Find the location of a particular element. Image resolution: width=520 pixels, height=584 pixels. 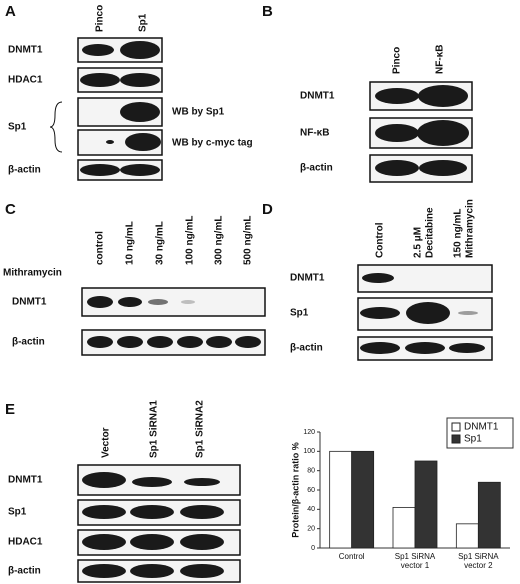

x-tick-label-box: Control is located at coordinates (351, 556).